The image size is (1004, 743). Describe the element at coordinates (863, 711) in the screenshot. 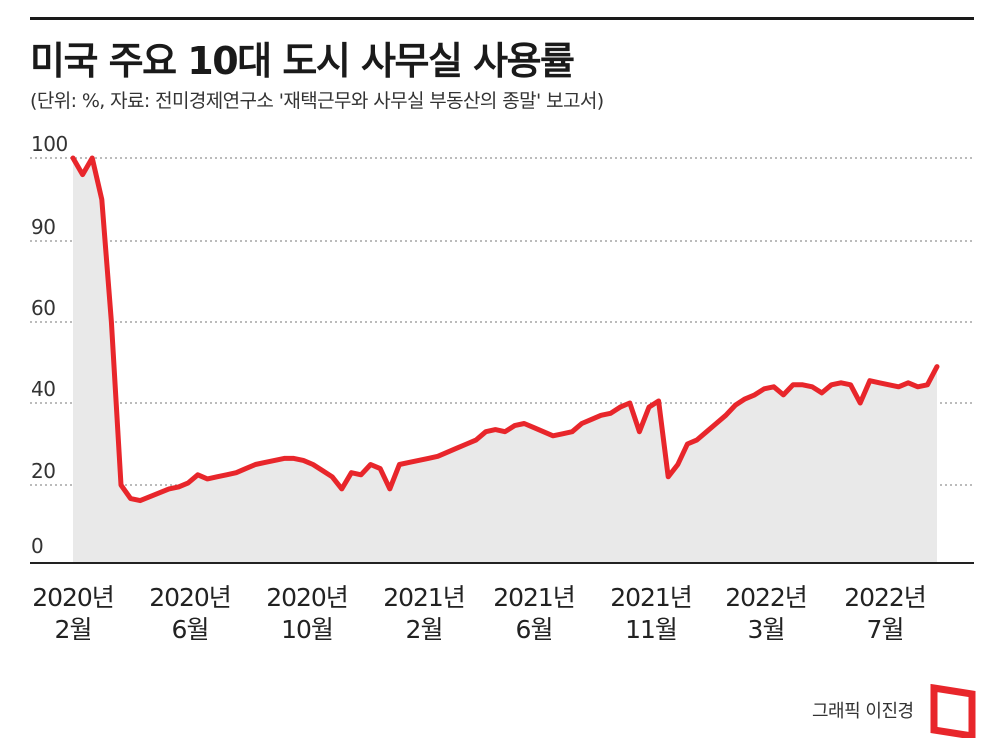

I see `graphic-credit: 그래픽 이진경` at that location.